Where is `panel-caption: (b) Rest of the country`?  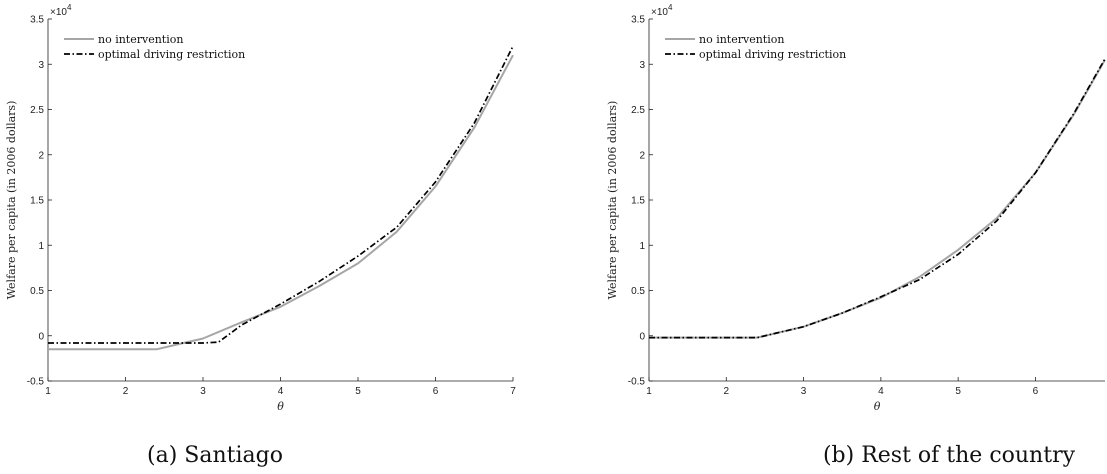 panel-caption: (b) Rest of the country is located at coordinates (949, 455).